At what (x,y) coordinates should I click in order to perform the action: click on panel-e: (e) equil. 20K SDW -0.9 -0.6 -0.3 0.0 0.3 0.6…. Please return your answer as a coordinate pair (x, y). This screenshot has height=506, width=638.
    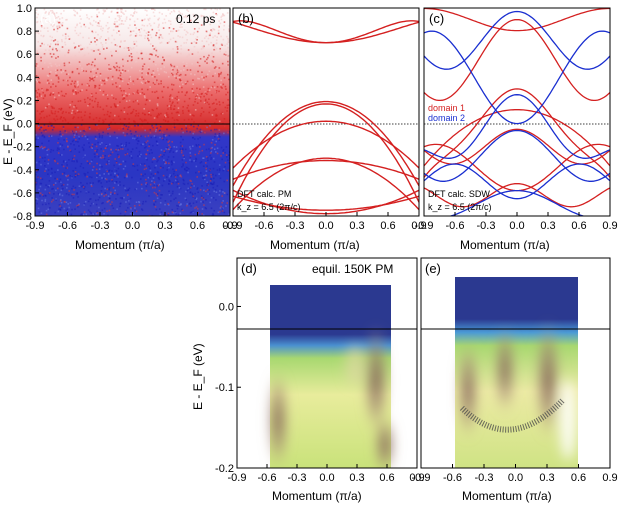
    Looking at the image, I should click on (515, 370).